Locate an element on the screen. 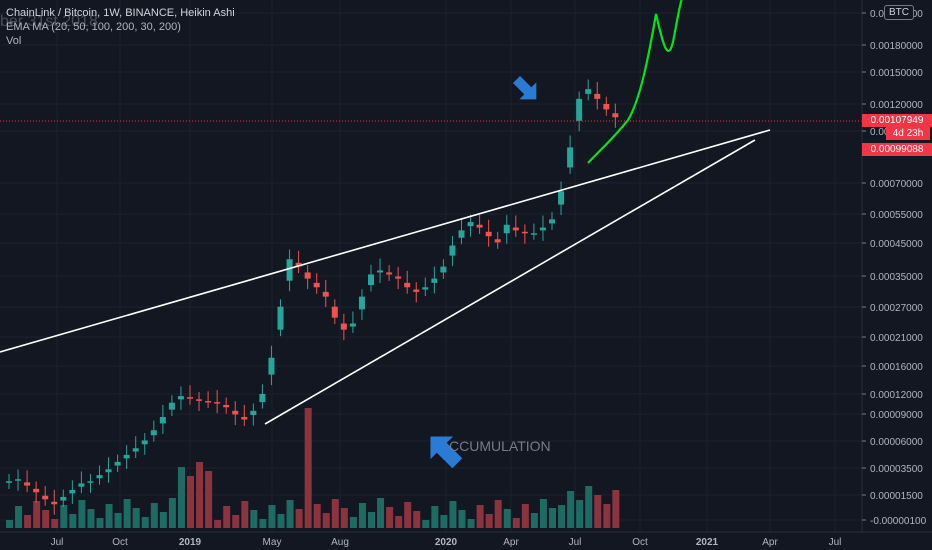  up-arrow-icon is located at coordinates (446, 452).